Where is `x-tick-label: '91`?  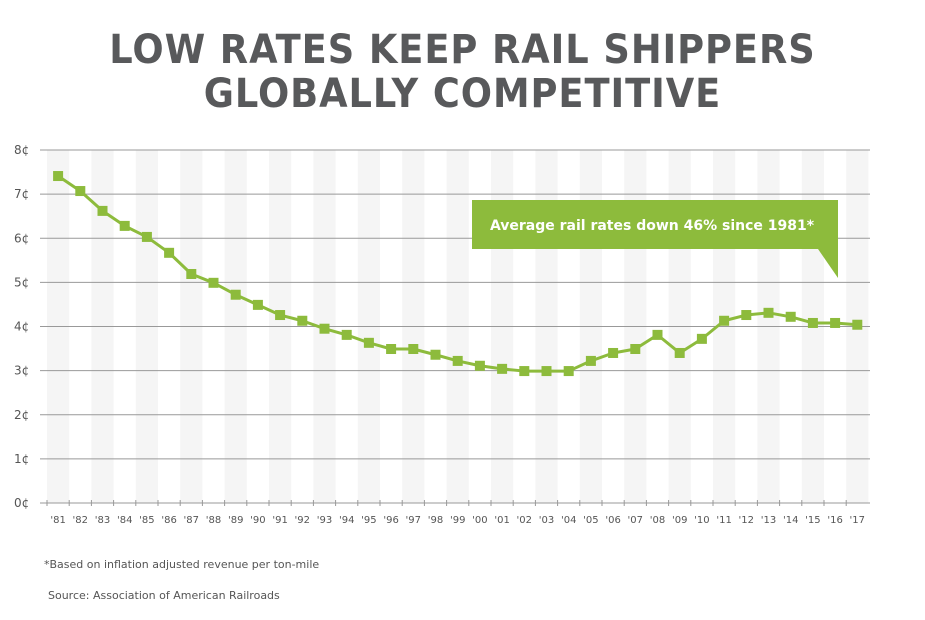
x-tick-label: '91 is located at coordinates (279, 520).